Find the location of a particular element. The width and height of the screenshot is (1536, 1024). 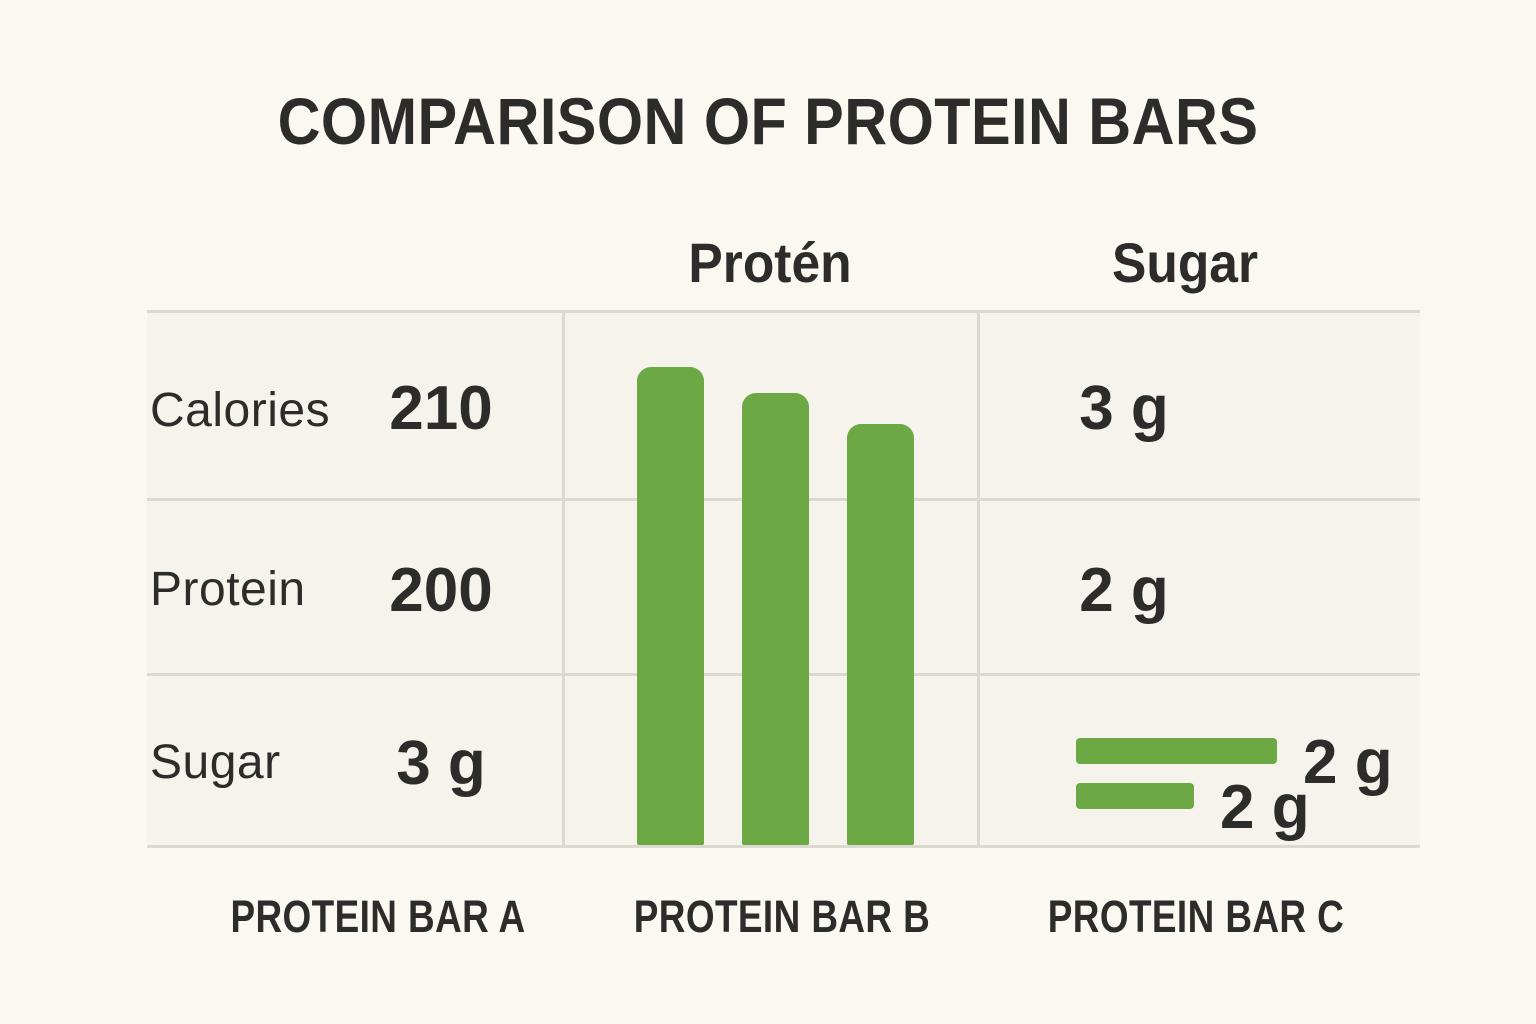

sugar-value-row-protein: 2 g is located at coordinates (1124, 590).